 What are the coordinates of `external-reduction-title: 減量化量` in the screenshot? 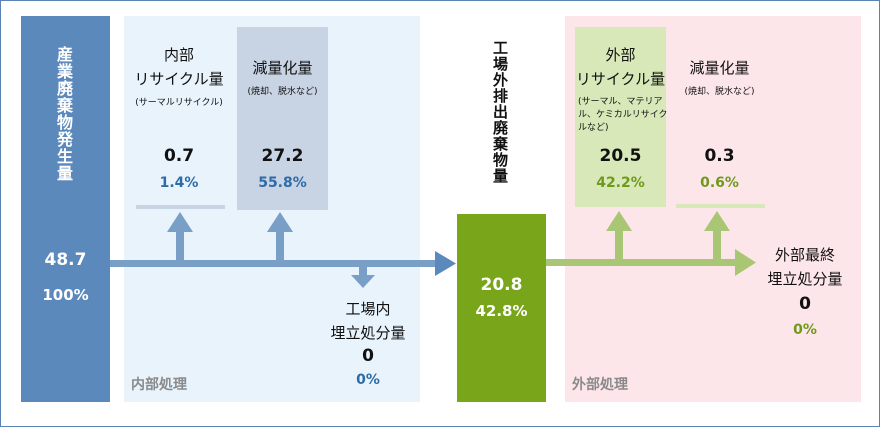 It's located at (719, 68).